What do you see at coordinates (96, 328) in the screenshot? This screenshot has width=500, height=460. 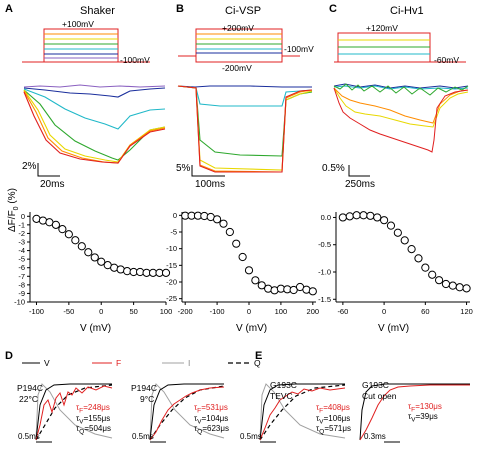 I see `x-axis-label-a: V (mV)` at bounding box center [96, 328].